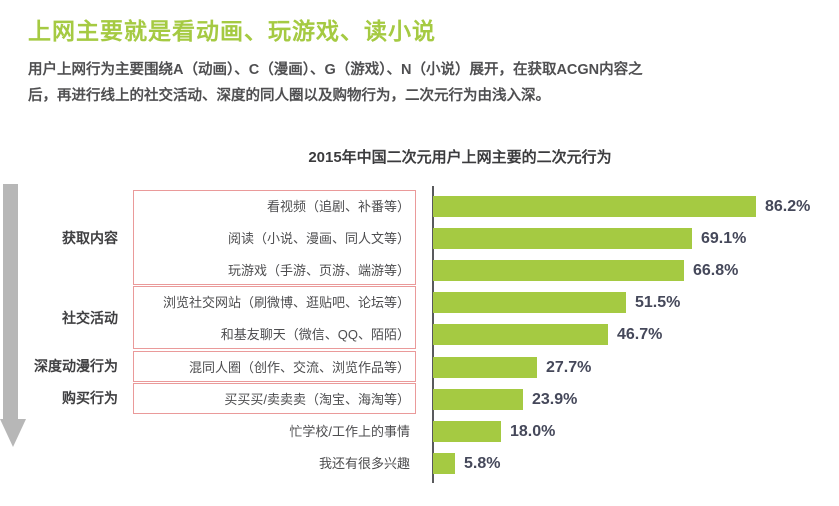 The image size is (839, 506). Describe the element at coordinates (349, 431) in the screenshot. I see `bar-label: 忙学校/工作上的事情` at that location.